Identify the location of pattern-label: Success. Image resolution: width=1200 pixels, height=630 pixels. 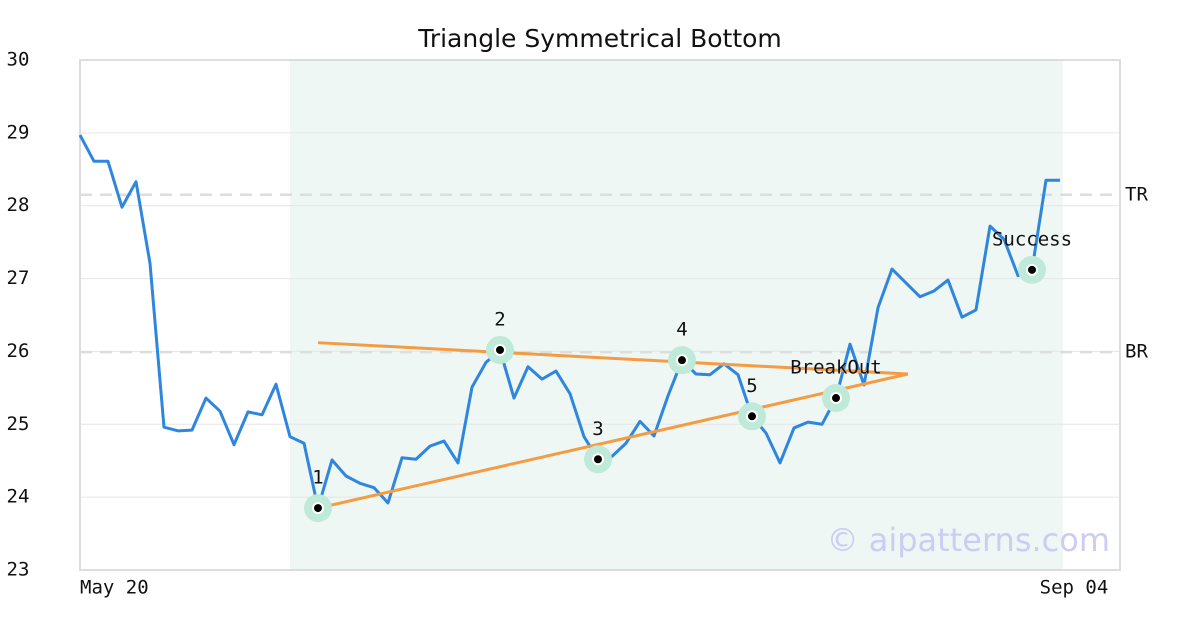
(1032, 239).